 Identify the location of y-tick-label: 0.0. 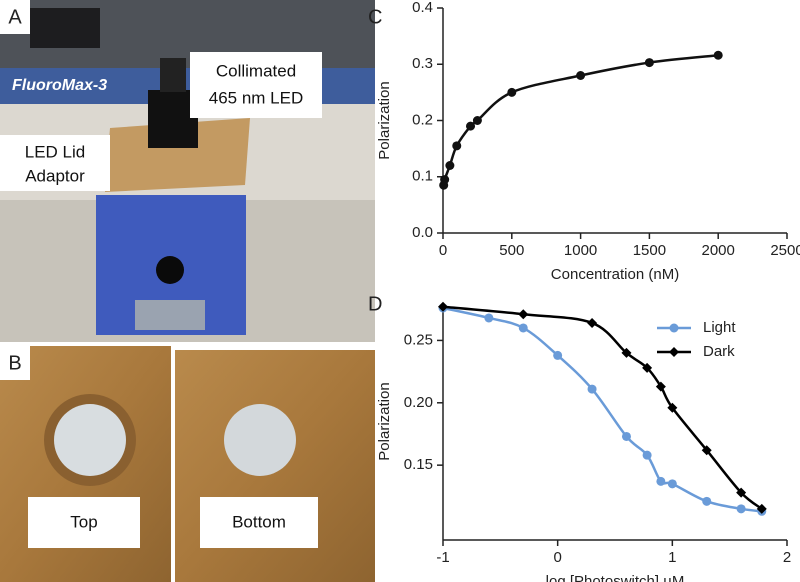
(422, 232).